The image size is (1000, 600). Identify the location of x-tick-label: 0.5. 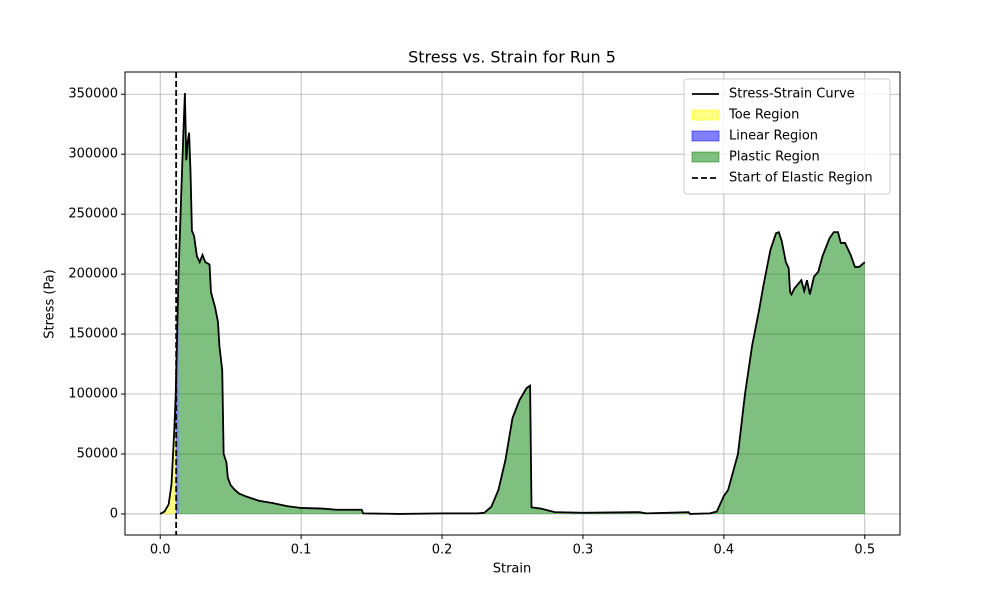
(864, 550).